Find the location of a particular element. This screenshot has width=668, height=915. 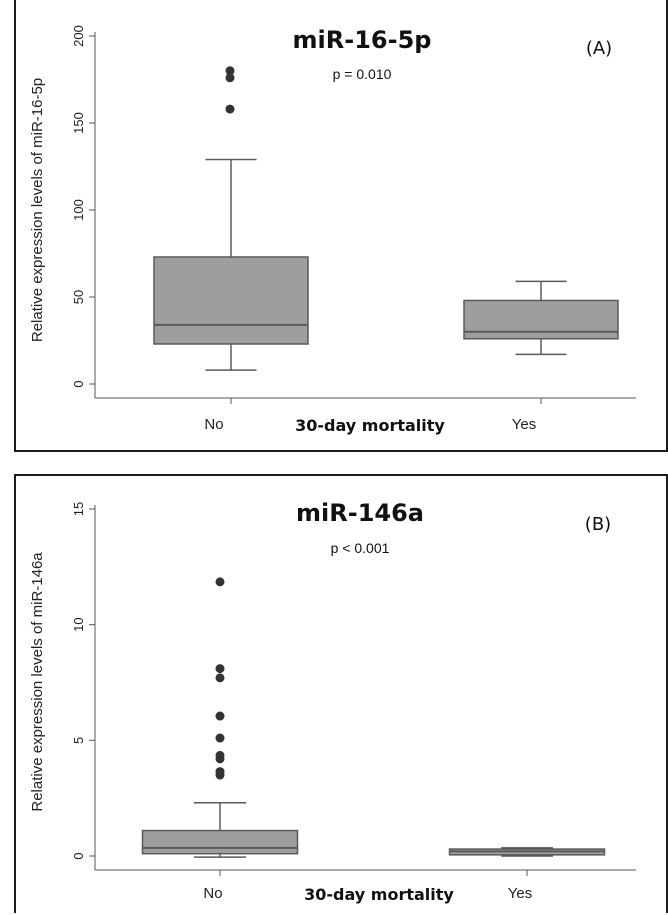

y-axis-title: Relative expression levels of miR-146a is located at coordinates (37, 682).